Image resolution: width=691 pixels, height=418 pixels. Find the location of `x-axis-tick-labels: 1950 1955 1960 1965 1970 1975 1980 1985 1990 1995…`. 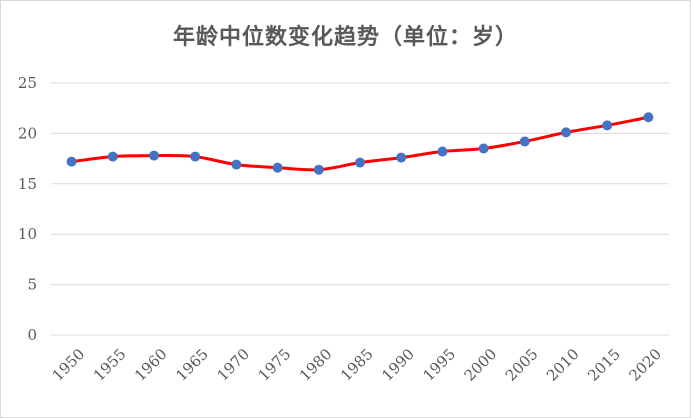

x-axis-tick-labels: 1950 1955 1960 1965 1970 1975 1980 1985 1990 1995… is located at coordinates (357, 365).